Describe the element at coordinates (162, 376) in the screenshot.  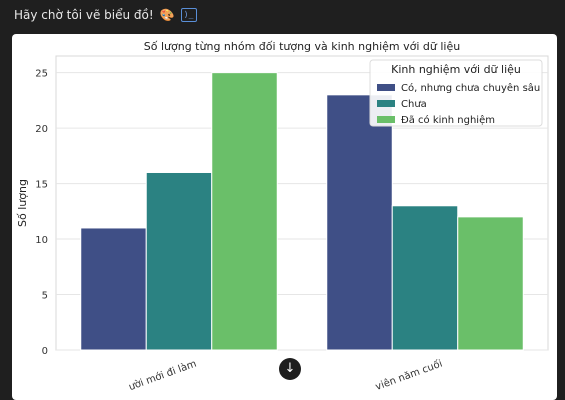
I see `x-tick-label: ười mới đi làm` at that location.